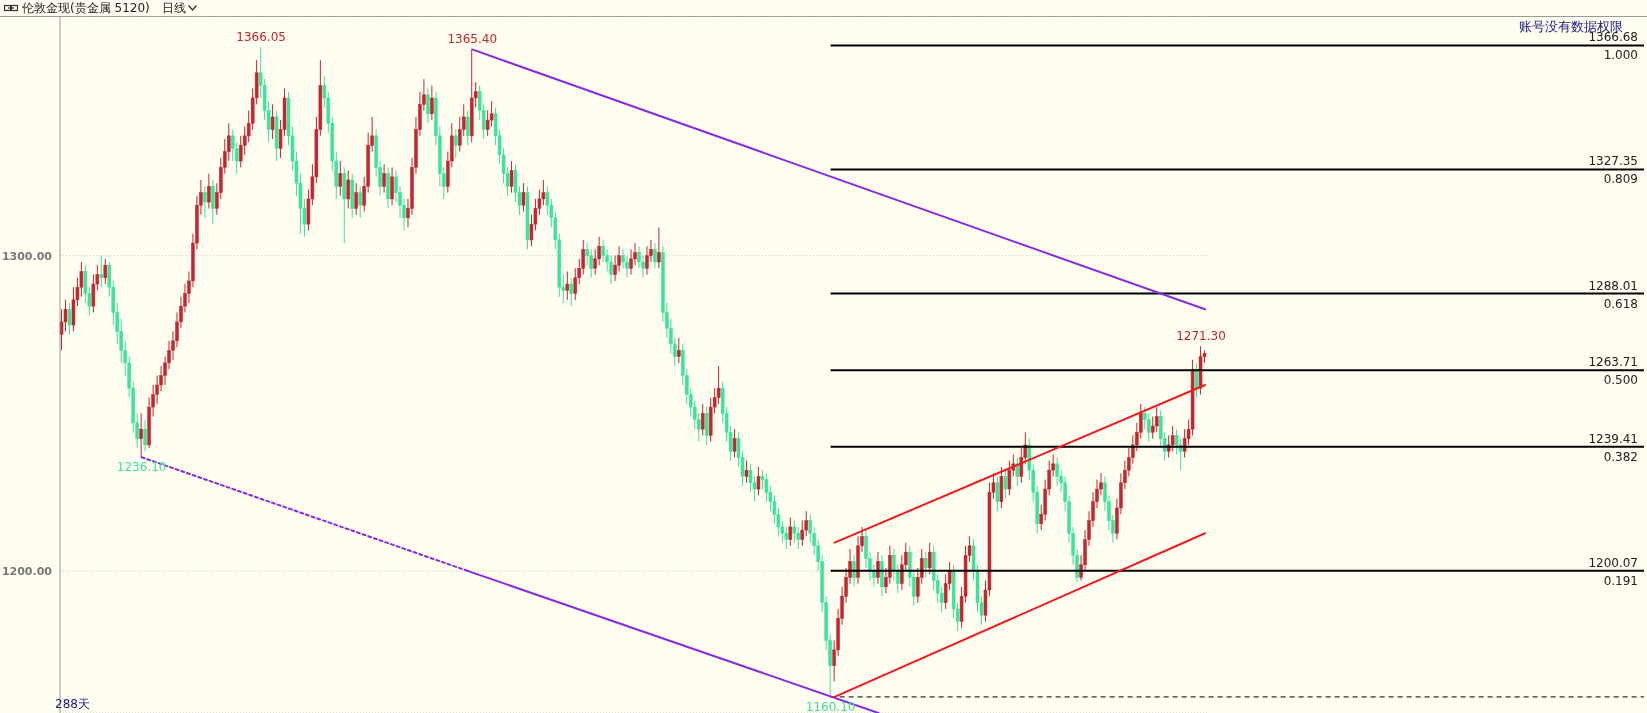 The height and width of the screenshot is (713, 1647). What do you see at coordinates (1620, 456) in the screenshot?
I see `annotation: 0.382` at bounding box center [1620, 456].